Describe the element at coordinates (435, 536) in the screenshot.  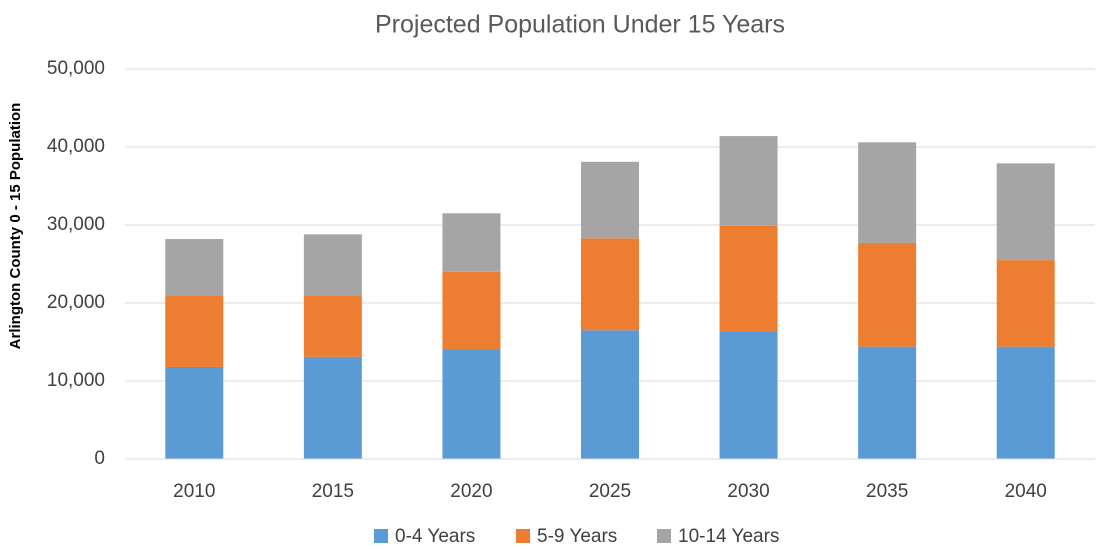
I see `legend-label: 0-4 Years` at that location.